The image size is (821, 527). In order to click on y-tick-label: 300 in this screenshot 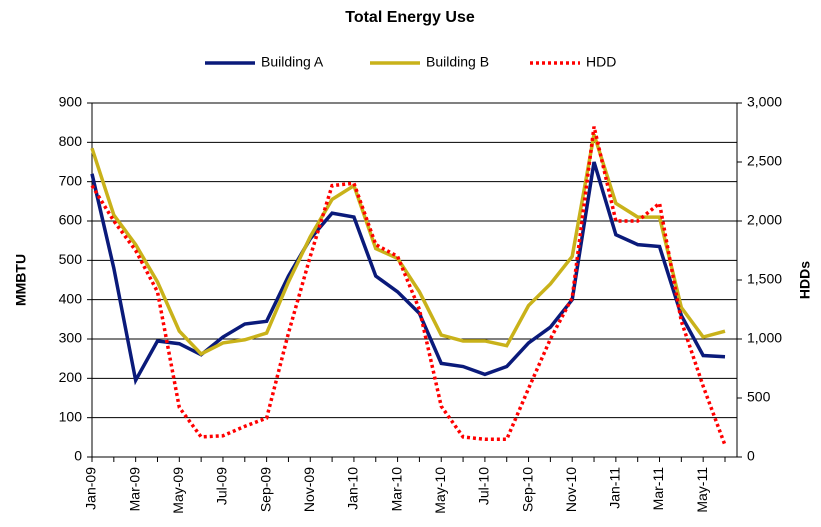, I will do `click(71, 338)`.